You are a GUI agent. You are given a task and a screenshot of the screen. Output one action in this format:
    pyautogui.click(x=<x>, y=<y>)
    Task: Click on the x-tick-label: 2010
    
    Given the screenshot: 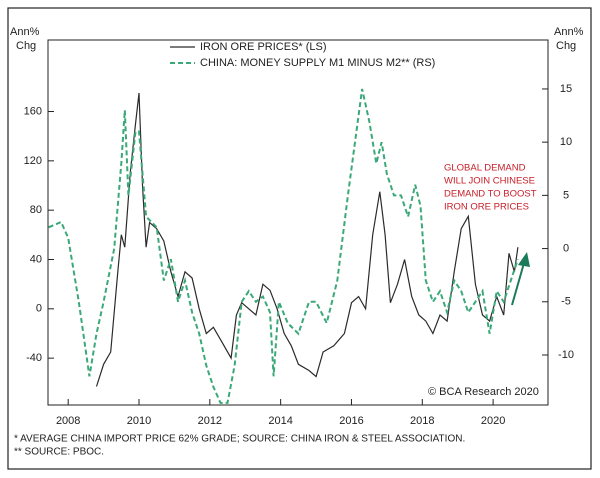 What is the action you would take?
    pyautogui.click(x=139, y=421)
    